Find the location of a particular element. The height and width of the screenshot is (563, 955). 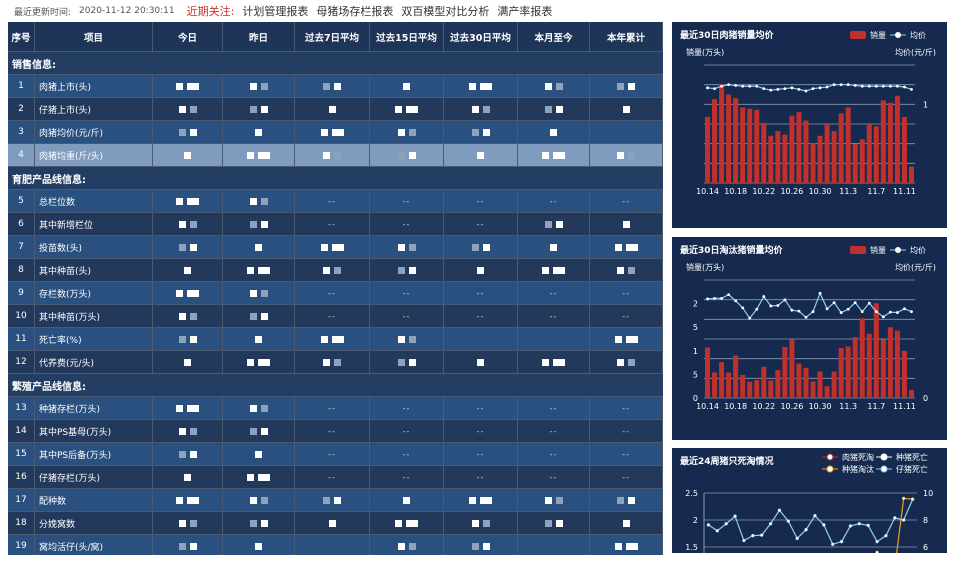

chart-panel-mortality: 最近24周猪只死淘情况 肉猪死淘 种猪死亡 种猪淘汰 仔猪死亡 2.5 10 2 8 1.5 6 is located at coordinates (809, 500).